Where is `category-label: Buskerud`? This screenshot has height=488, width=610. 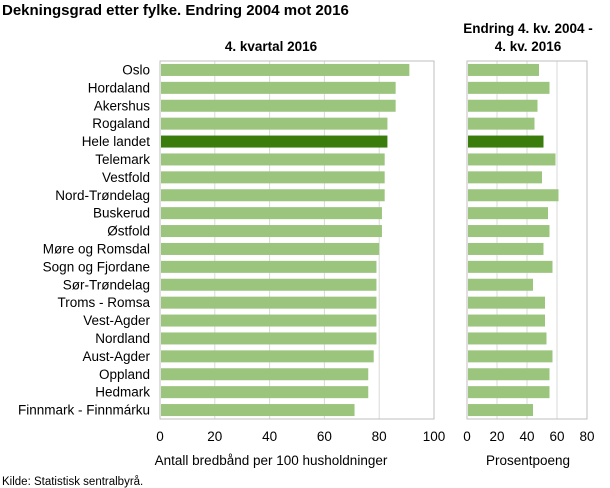
category-label: Buskerud is located at coordinates (121, 213).